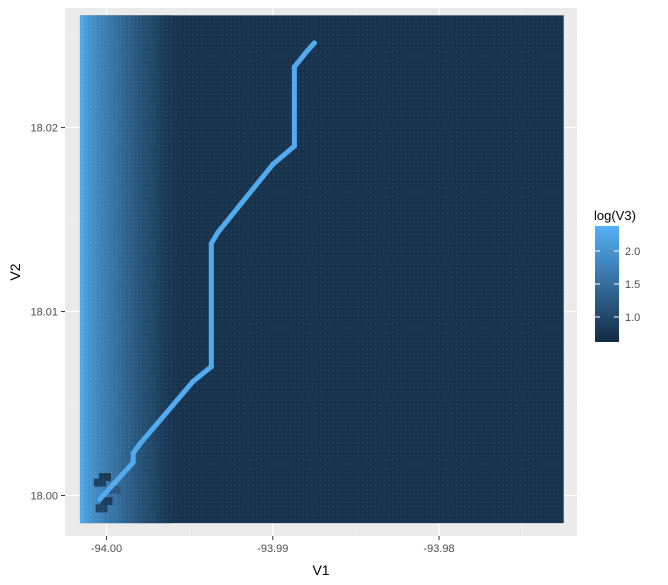 The image size is (668, 585). Describe the element at coordinates (320, 570) in the screenshot. I see `x-axis-title: V1` at that location.